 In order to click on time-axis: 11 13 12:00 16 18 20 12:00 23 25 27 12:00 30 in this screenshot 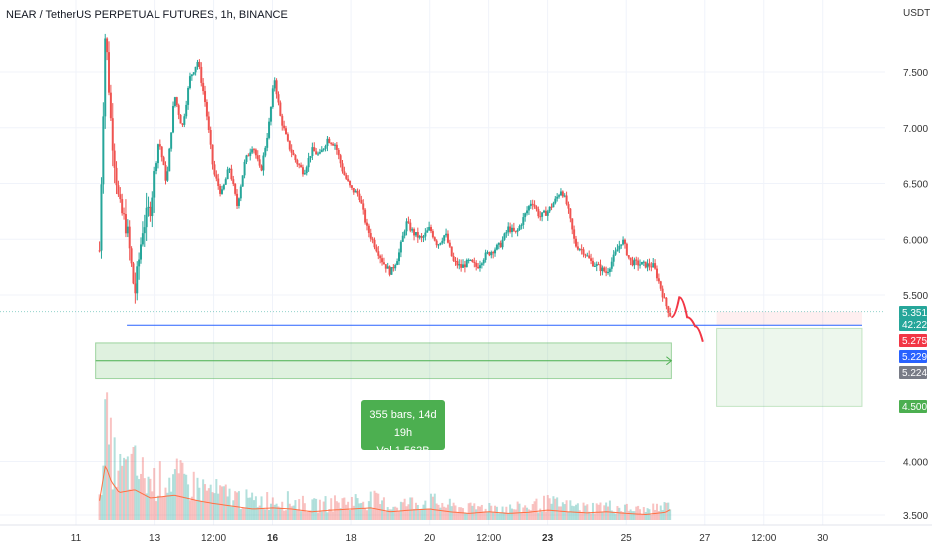, I will do `click(466, 534)`.